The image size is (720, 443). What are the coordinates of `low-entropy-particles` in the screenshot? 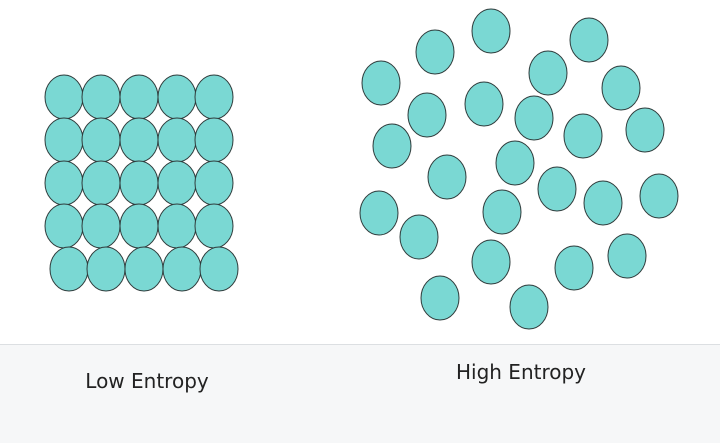 It's located at (141, 183).